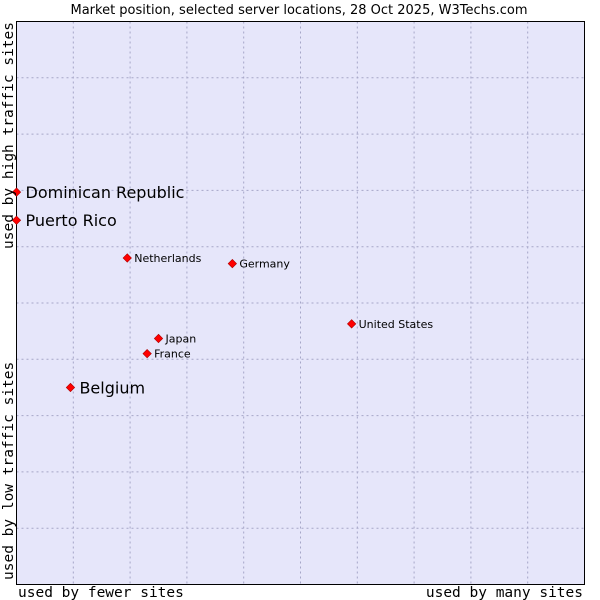  I want to click on point-france: France, so click(166, 354).